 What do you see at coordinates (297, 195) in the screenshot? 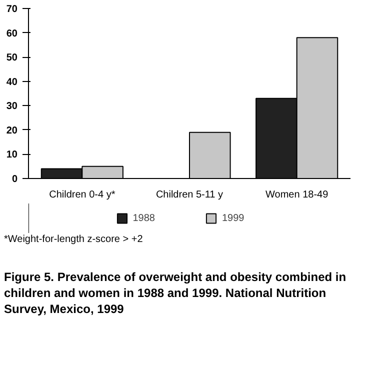
I see `x-tick-label: Women 18-49` at bounding box center [297, 195].